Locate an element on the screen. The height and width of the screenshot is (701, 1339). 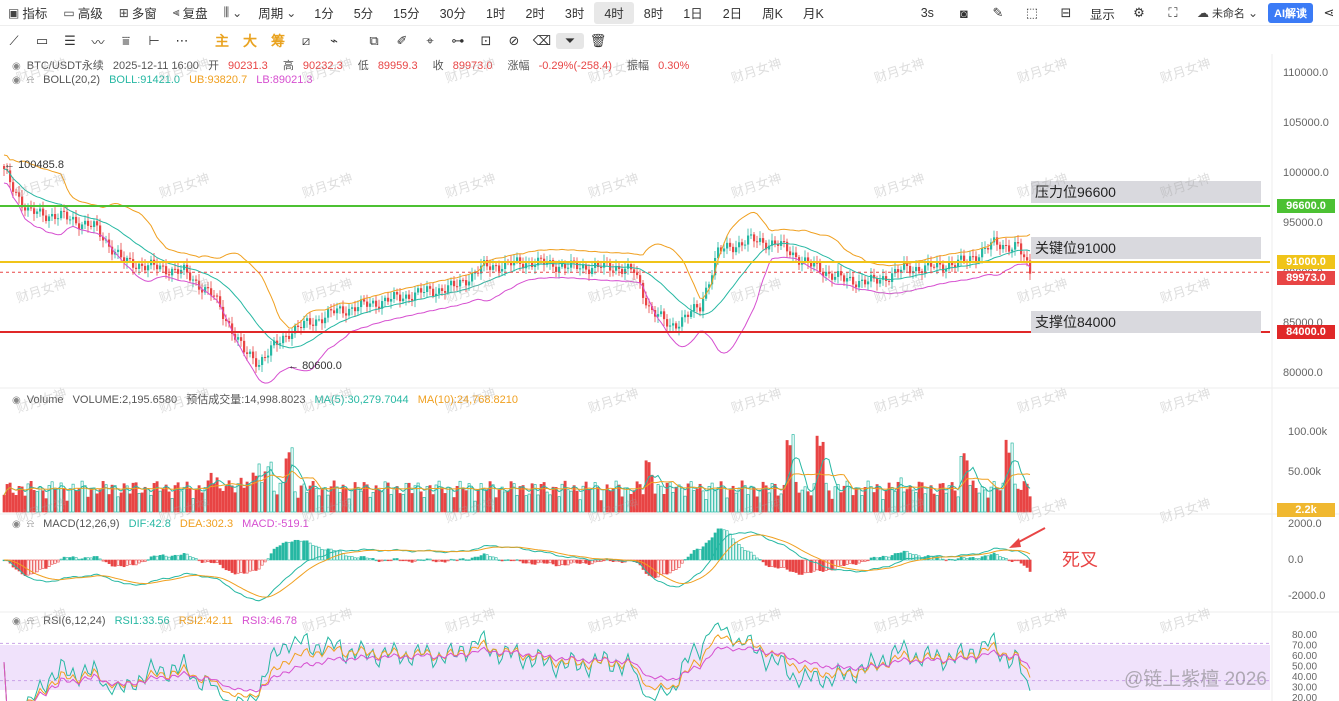
timeframe-0: 1分 is located at coordinates (324, 14).